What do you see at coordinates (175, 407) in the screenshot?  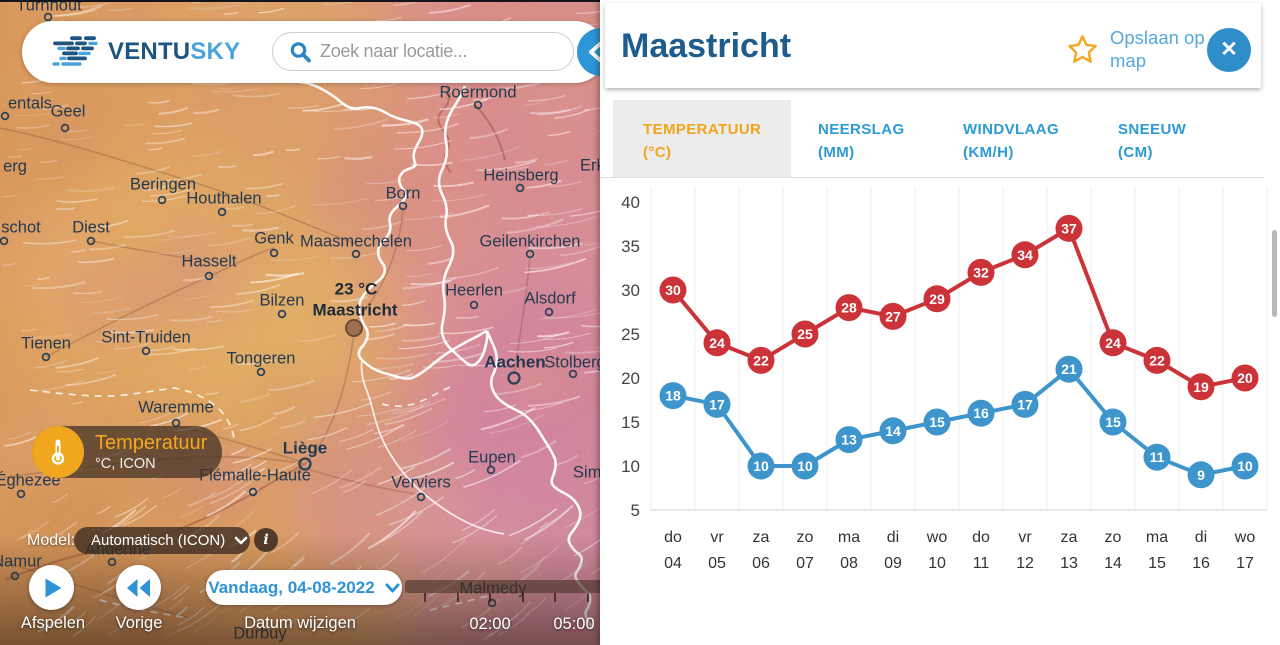 I see `city-label: Waremme` at bounding box center [175, 407].